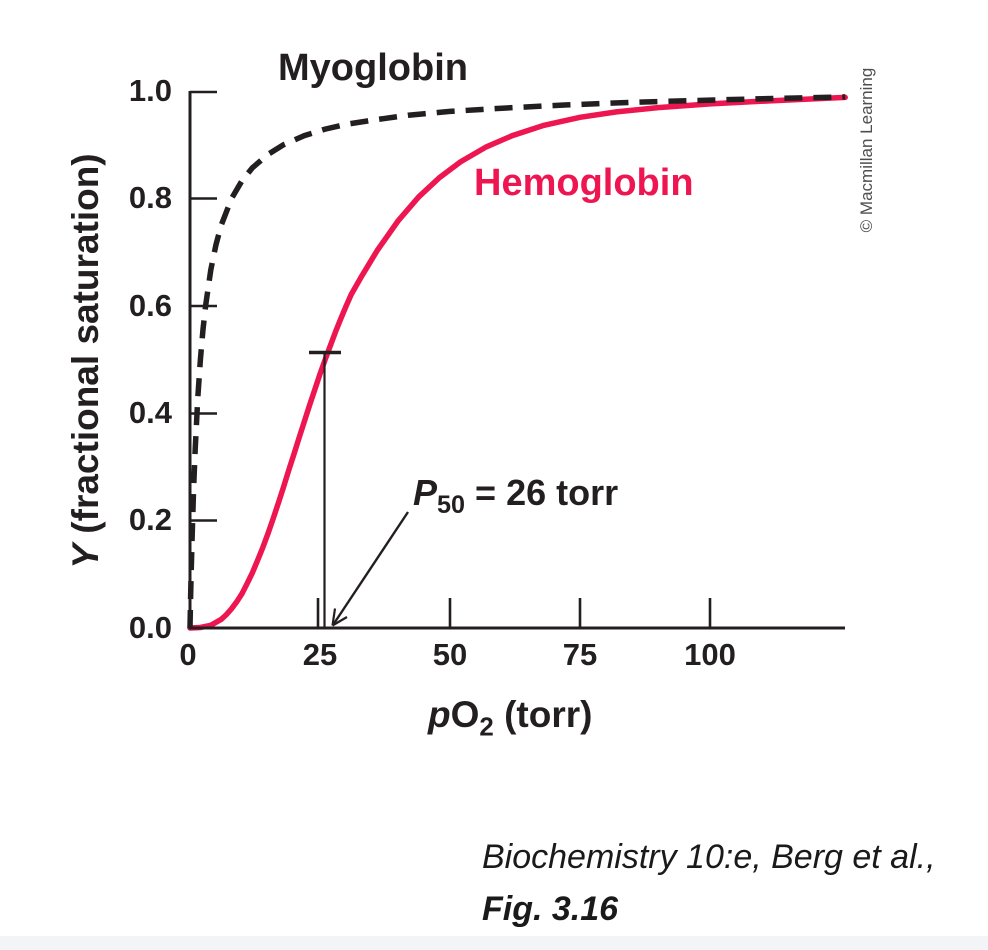  Describe the element at coordinates (465, 714) in the screenshot. I see `x-axis-title-main: O` at that location.